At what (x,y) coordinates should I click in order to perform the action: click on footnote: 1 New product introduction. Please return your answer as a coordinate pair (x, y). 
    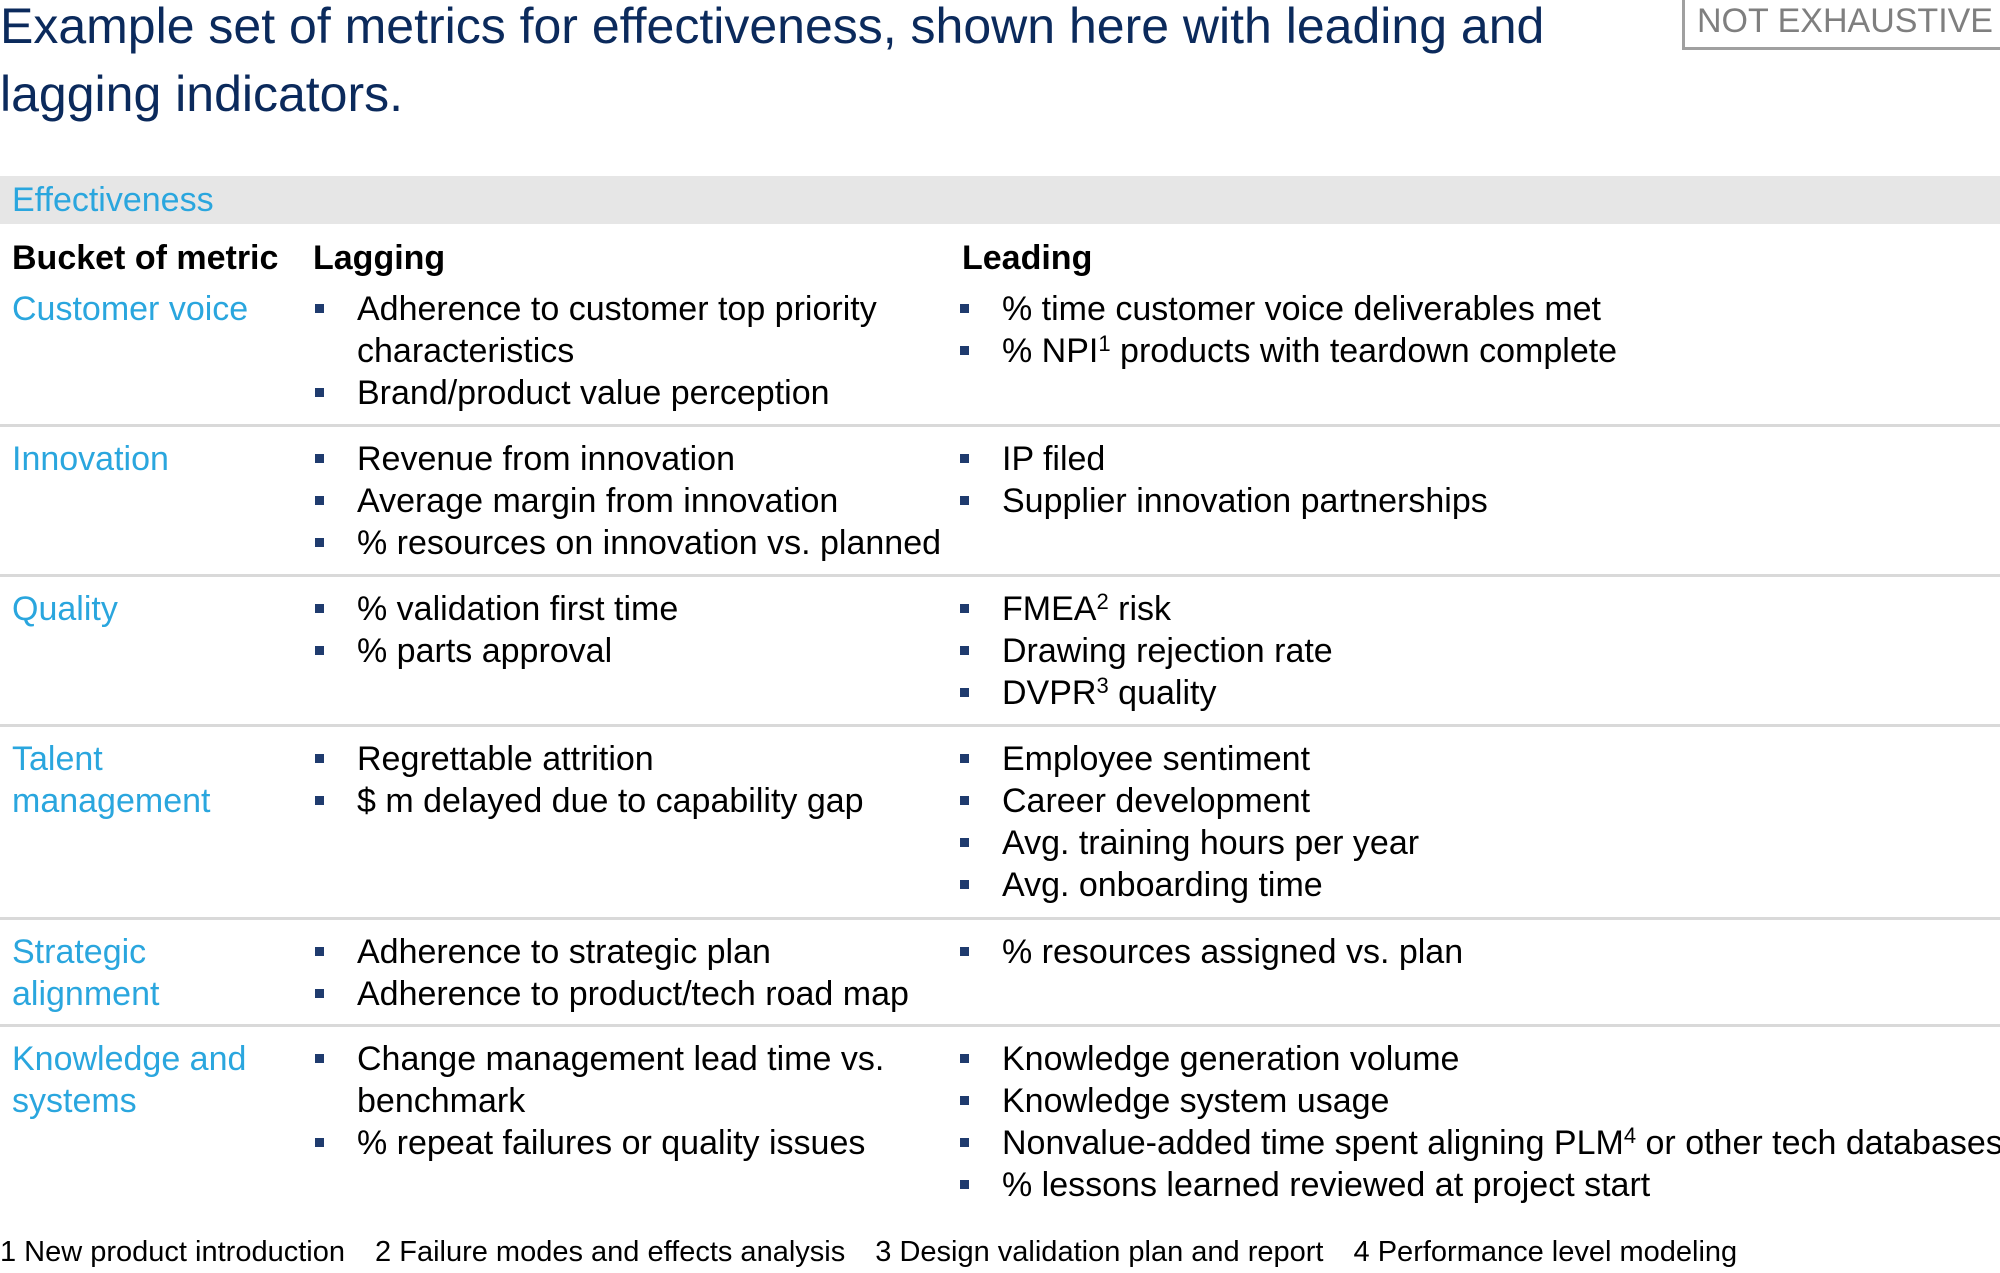
    Looking at the image, I should click on (172, 1252).